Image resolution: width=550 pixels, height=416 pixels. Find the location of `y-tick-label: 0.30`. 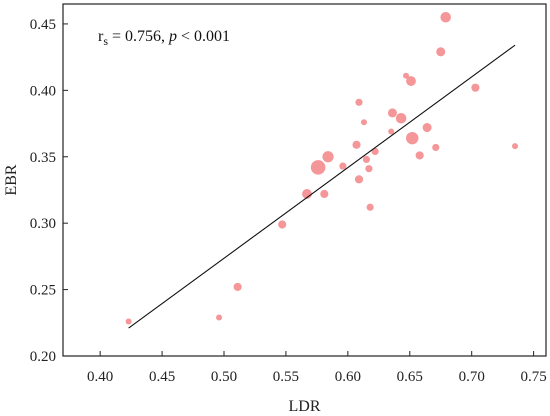

y-tick-label: 0.30 is located at coordinates (43, 224).